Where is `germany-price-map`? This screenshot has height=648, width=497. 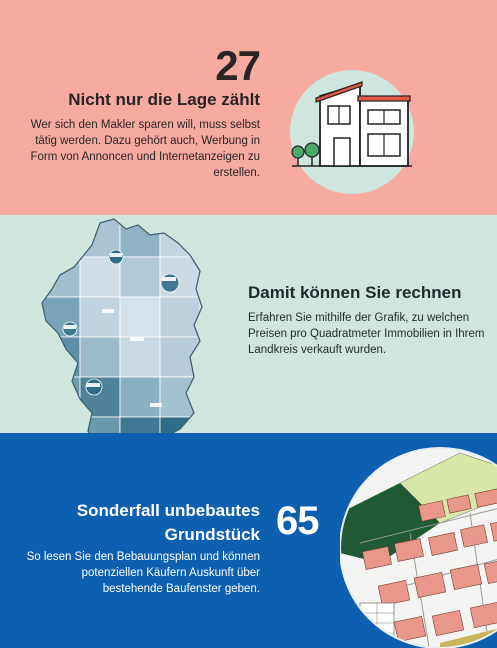
germany-price-map is located at coordinates (122, 325).